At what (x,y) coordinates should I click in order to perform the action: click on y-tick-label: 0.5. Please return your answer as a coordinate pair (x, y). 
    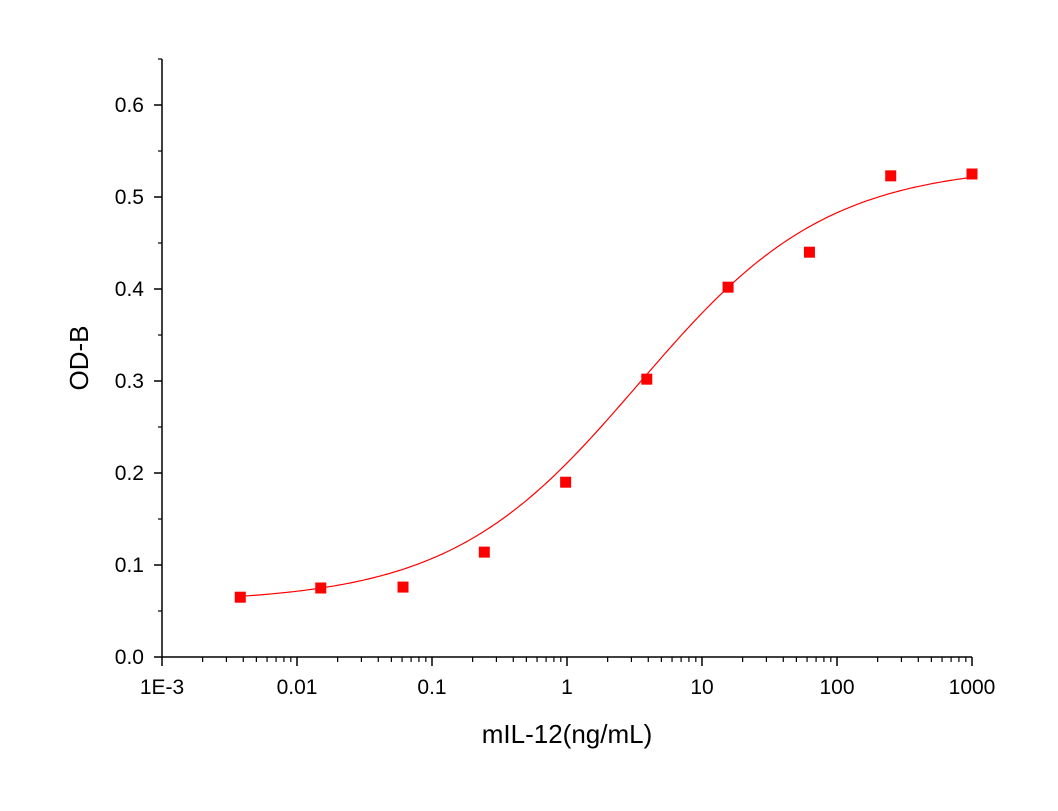
    Looking at the image, I should click on (129, 197).